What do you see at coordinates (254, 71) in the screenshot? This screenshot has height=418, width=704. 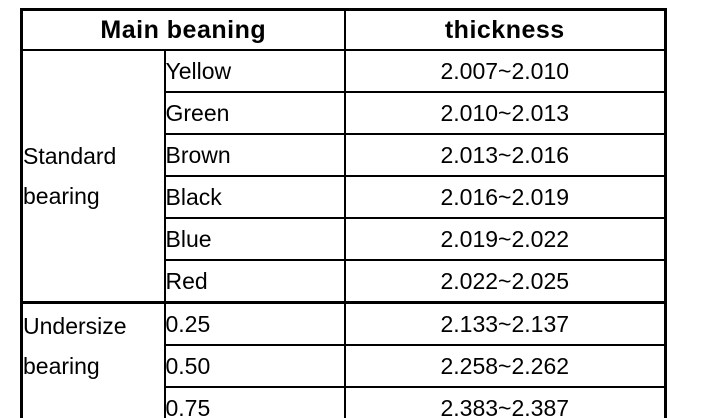 I see `variant-cell: Yellow` at bounding box center [254, 71].